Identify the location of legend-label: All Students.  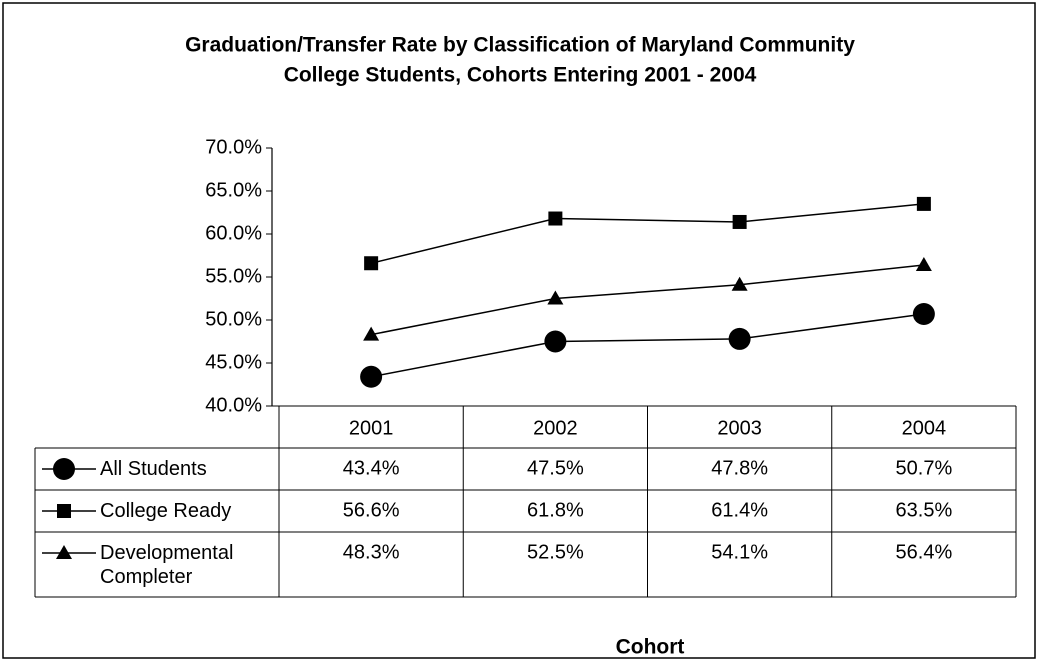
(153, 469).